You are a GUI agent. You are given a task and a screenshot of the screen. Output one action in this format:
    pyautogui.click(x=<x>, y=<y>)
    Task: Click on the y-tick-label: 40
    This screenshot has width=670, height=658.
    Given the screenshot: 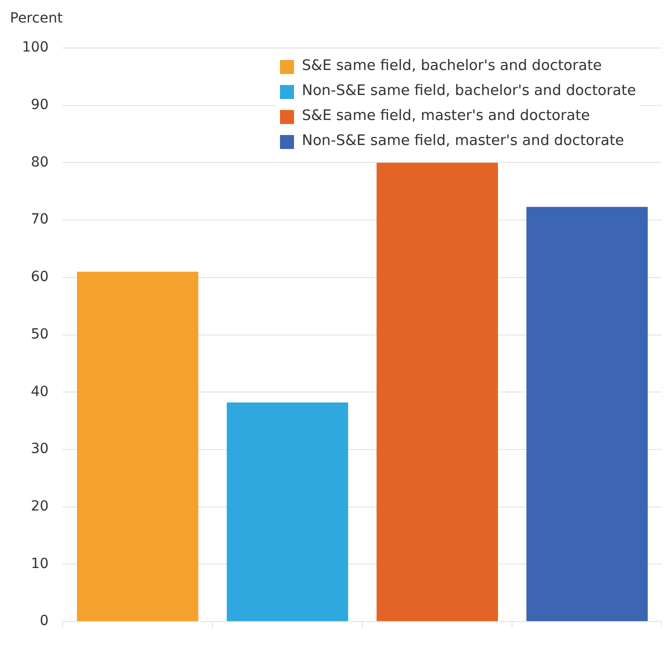 What is the action you would take?
    pyautogui.click(x=39, y=392)
    